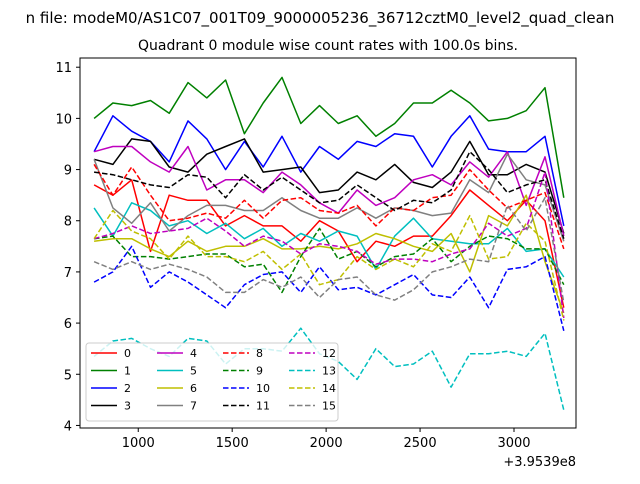 The width and height of the screenshot is (640, 484). I want to click on y-tick-label: 10, so click(63, 119).